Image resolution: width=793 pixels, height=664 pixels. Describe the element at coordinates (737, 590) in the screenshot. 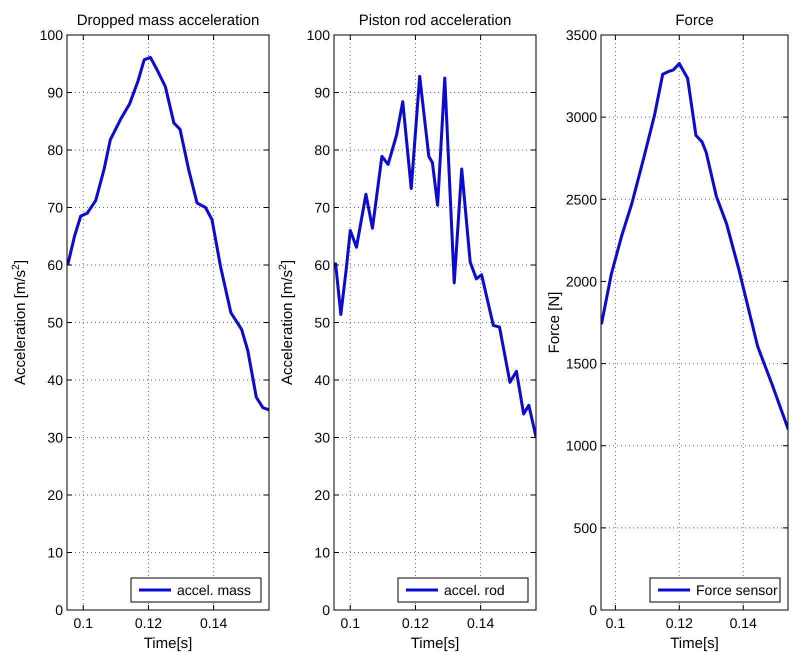

I see `legend-label: Force sensor` at that location.